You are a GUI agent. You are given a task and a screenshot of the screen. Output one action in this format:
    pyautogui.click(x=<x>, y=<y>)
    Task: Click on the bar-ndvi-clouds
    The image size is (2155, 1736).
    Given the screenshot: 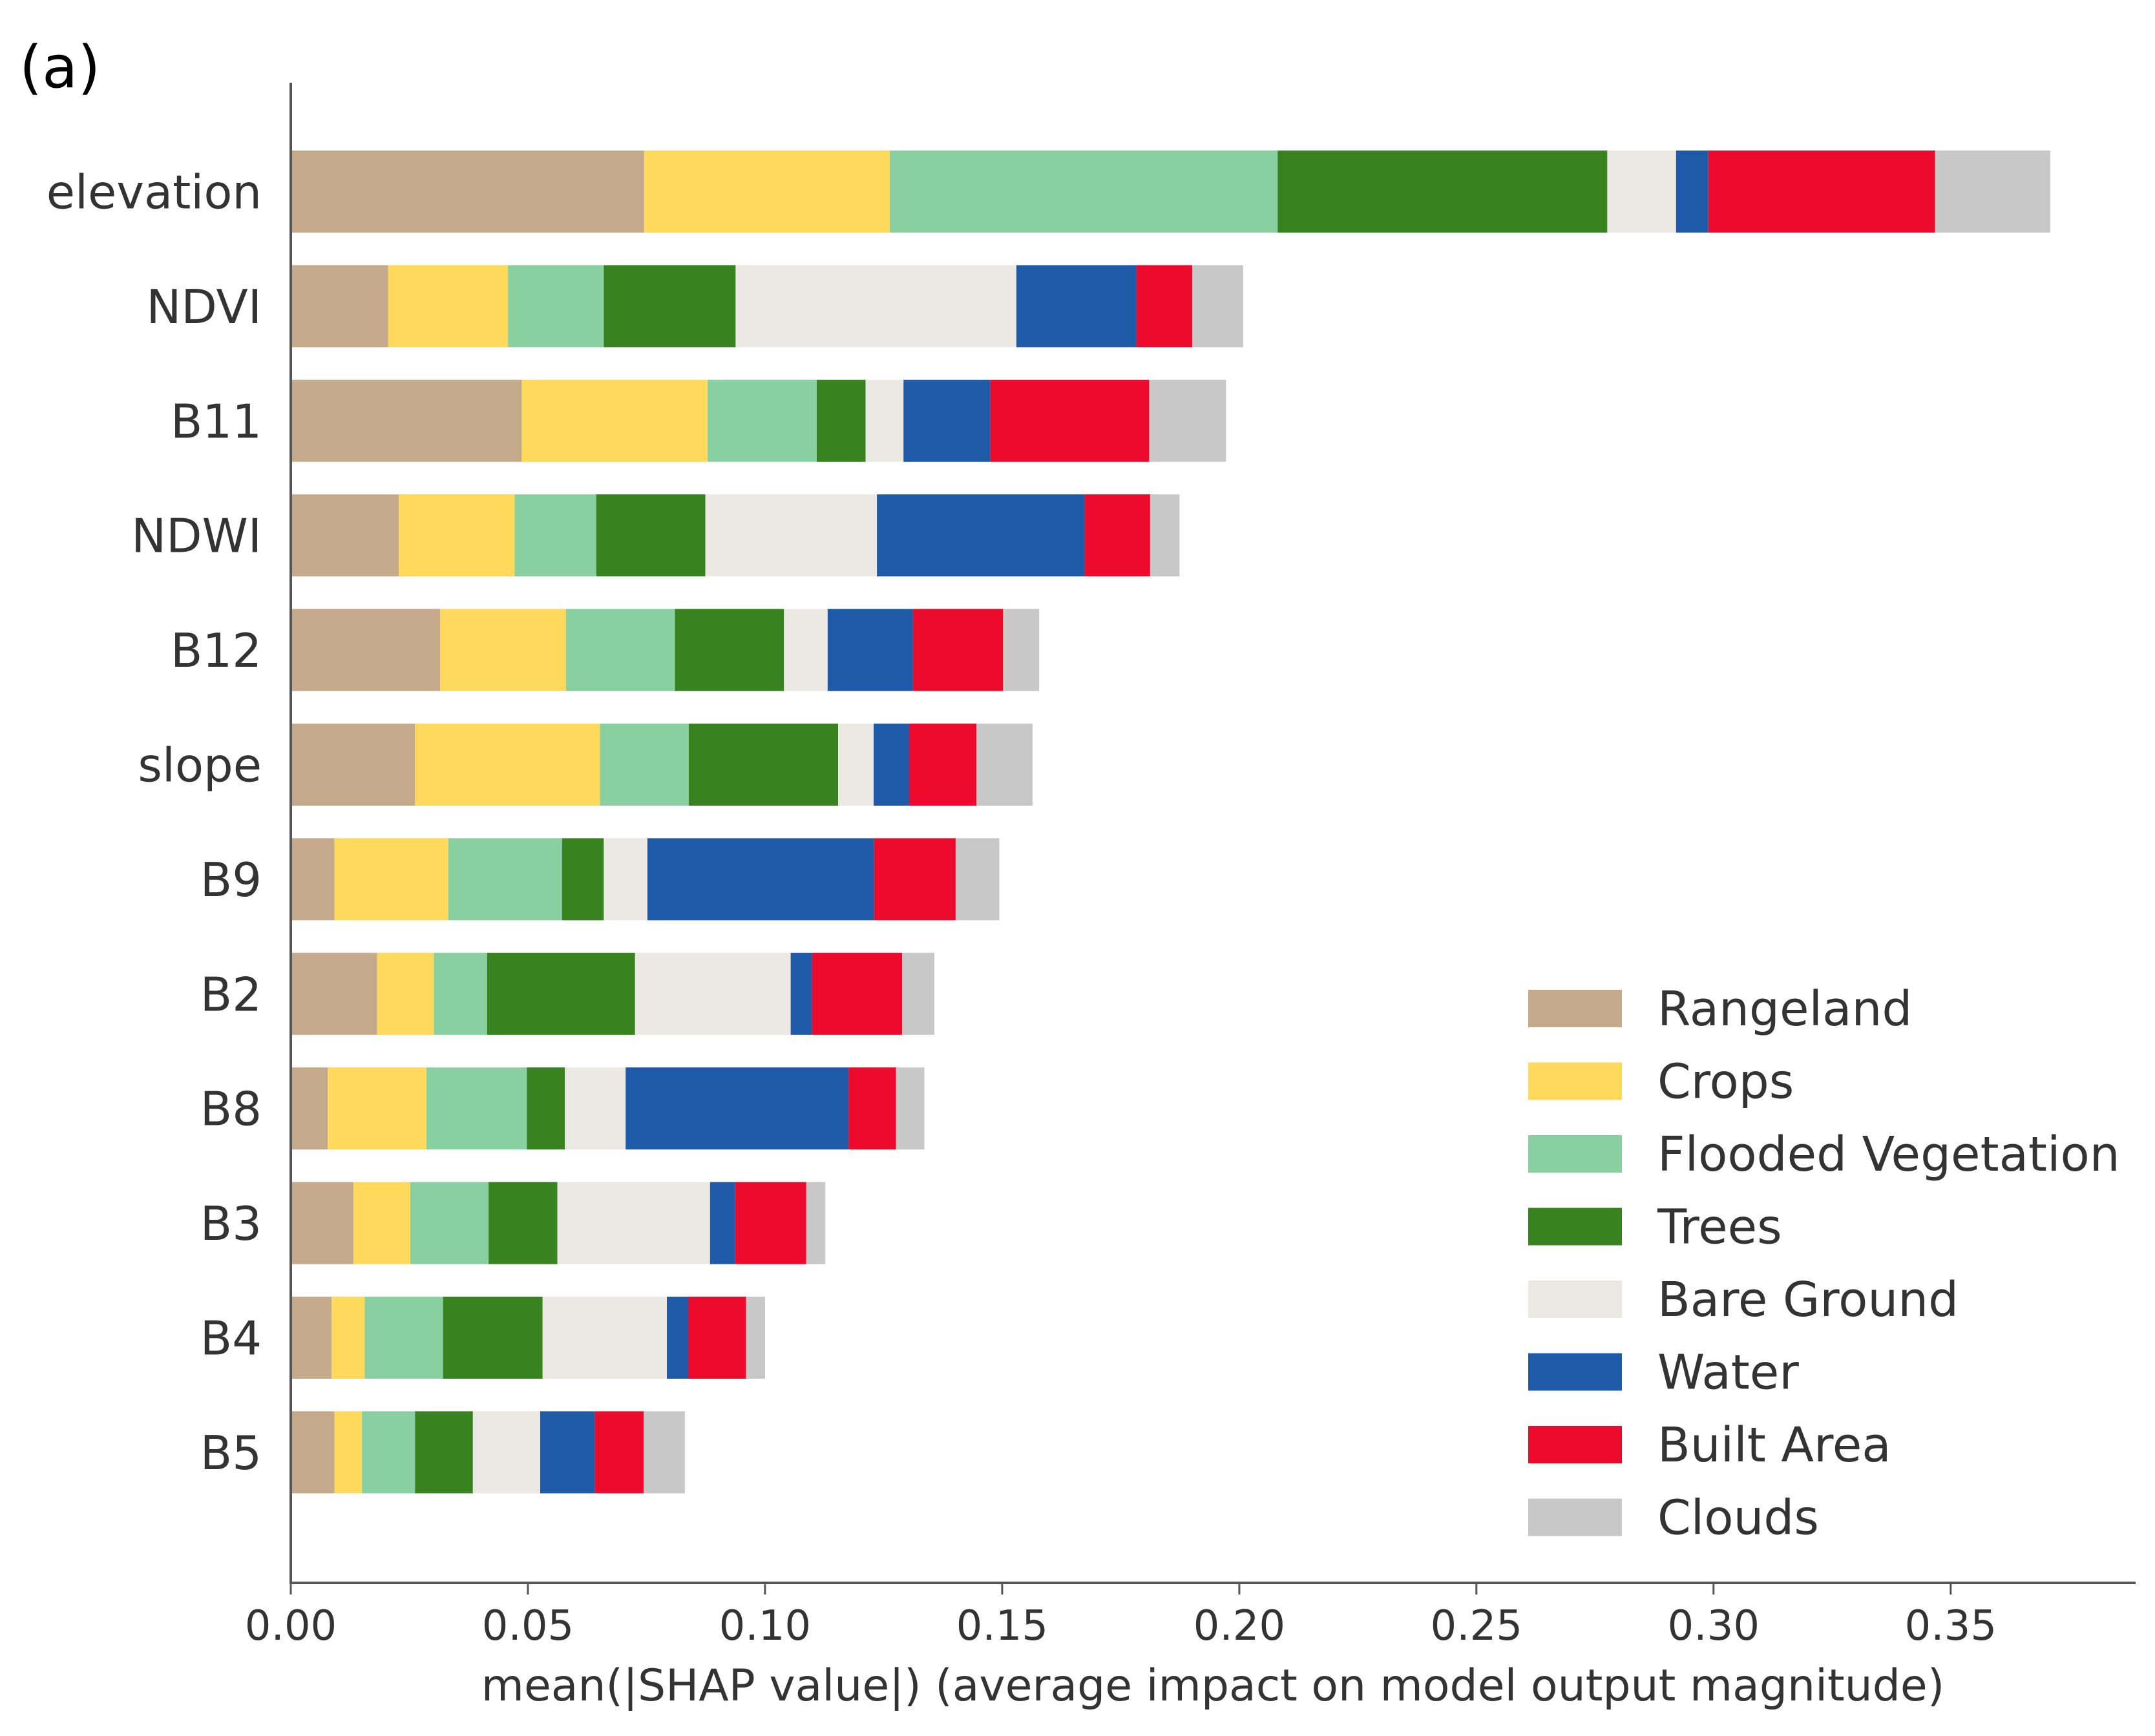 What is the action you would take?
    pyautogui.click(x=1217, y=306)
    